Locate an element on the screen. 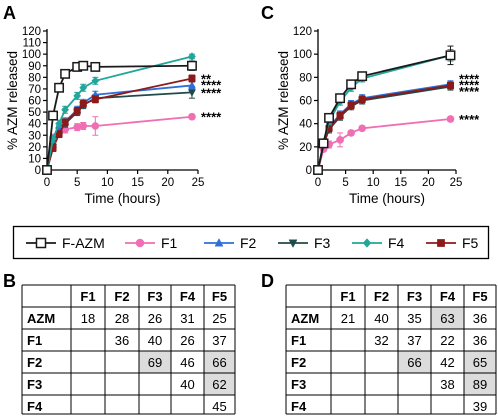  table-d-cell: 66 is located at coordinates (414, 362).